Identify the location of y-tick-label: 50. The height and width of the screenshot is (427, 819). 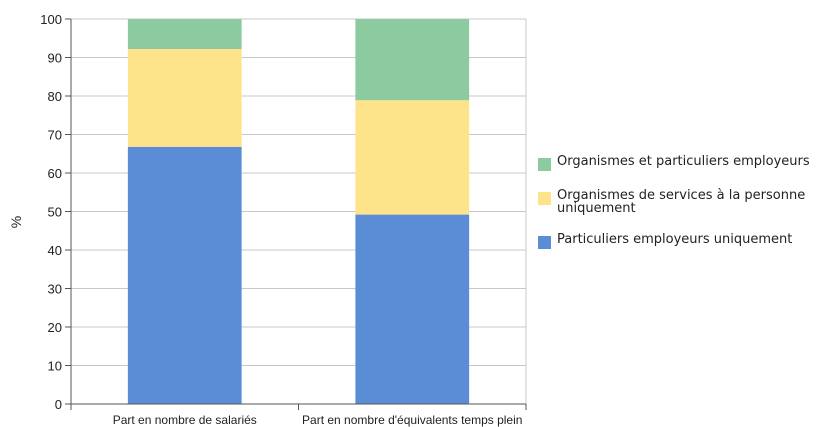
(55, 212).